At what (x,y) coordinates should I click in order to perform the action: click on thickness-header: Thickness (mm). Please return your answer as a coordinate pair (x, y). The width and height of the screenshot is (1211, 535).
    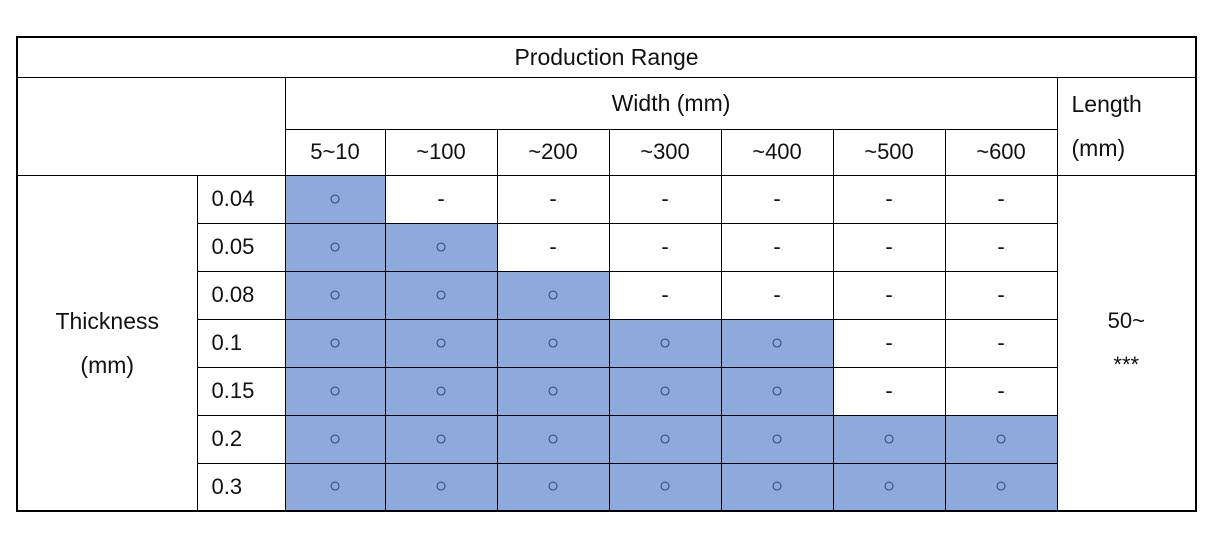
    Looking at the image, I should click on (107, 343).